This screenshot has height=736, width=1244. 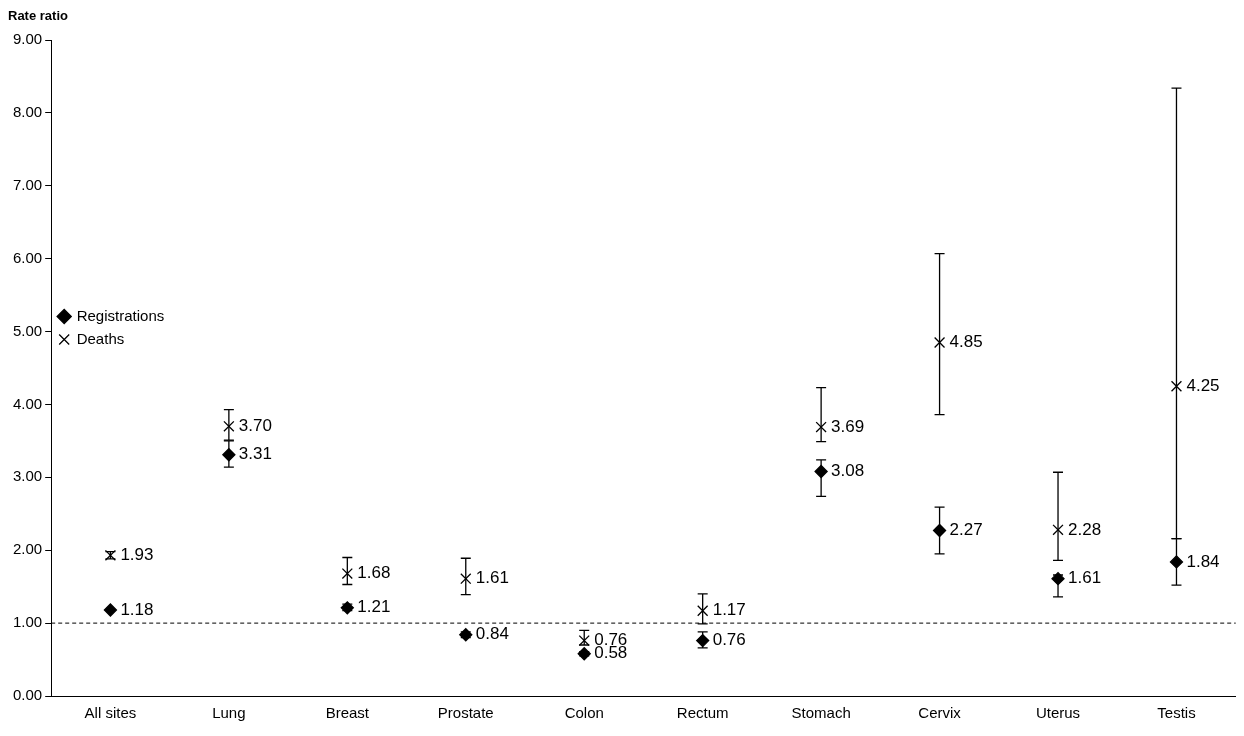 I want to click on data-label: 1.21, so click(x=374, y=607).